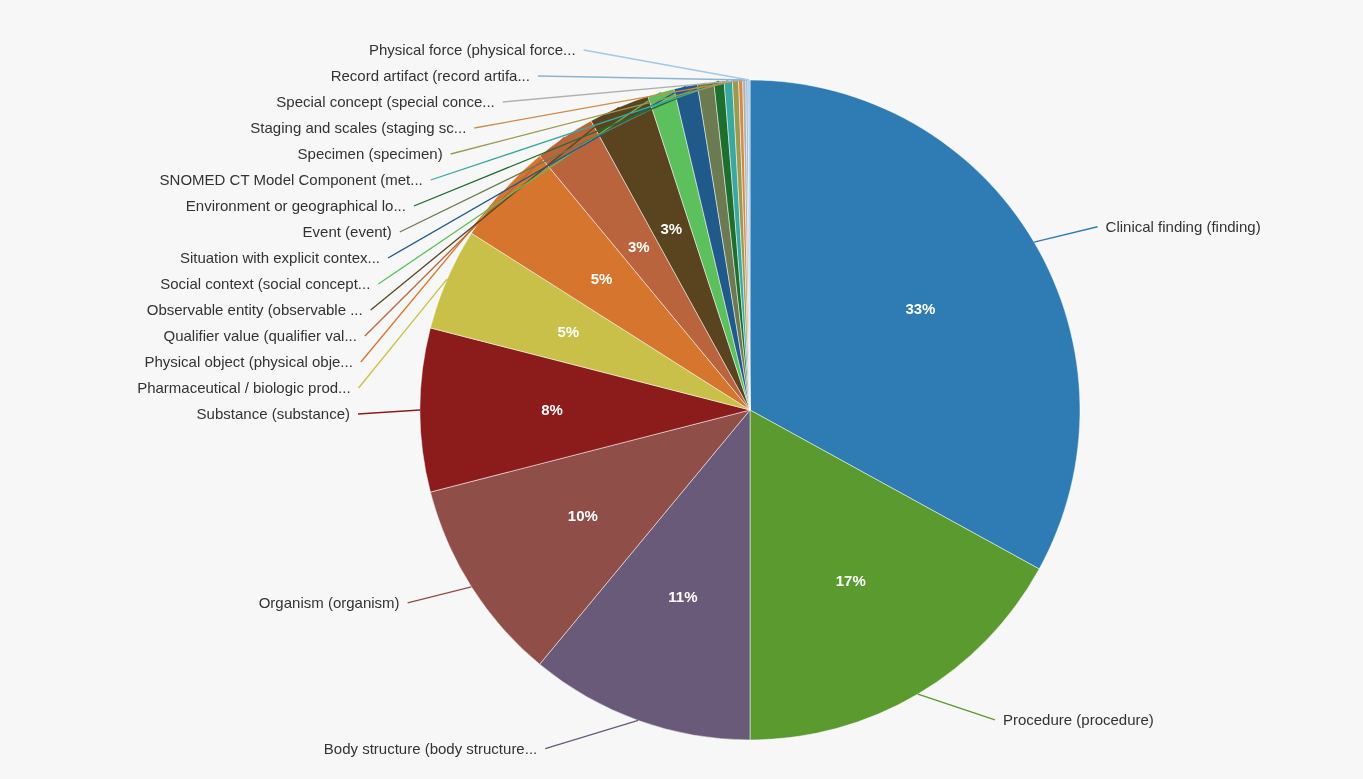 The width and height of the screenshot is (1363, 779). What do you see at coordinates (273, 414) in the screenshot?
I see `slice-label: Substance (substance)` at bounding box center [273, 414].